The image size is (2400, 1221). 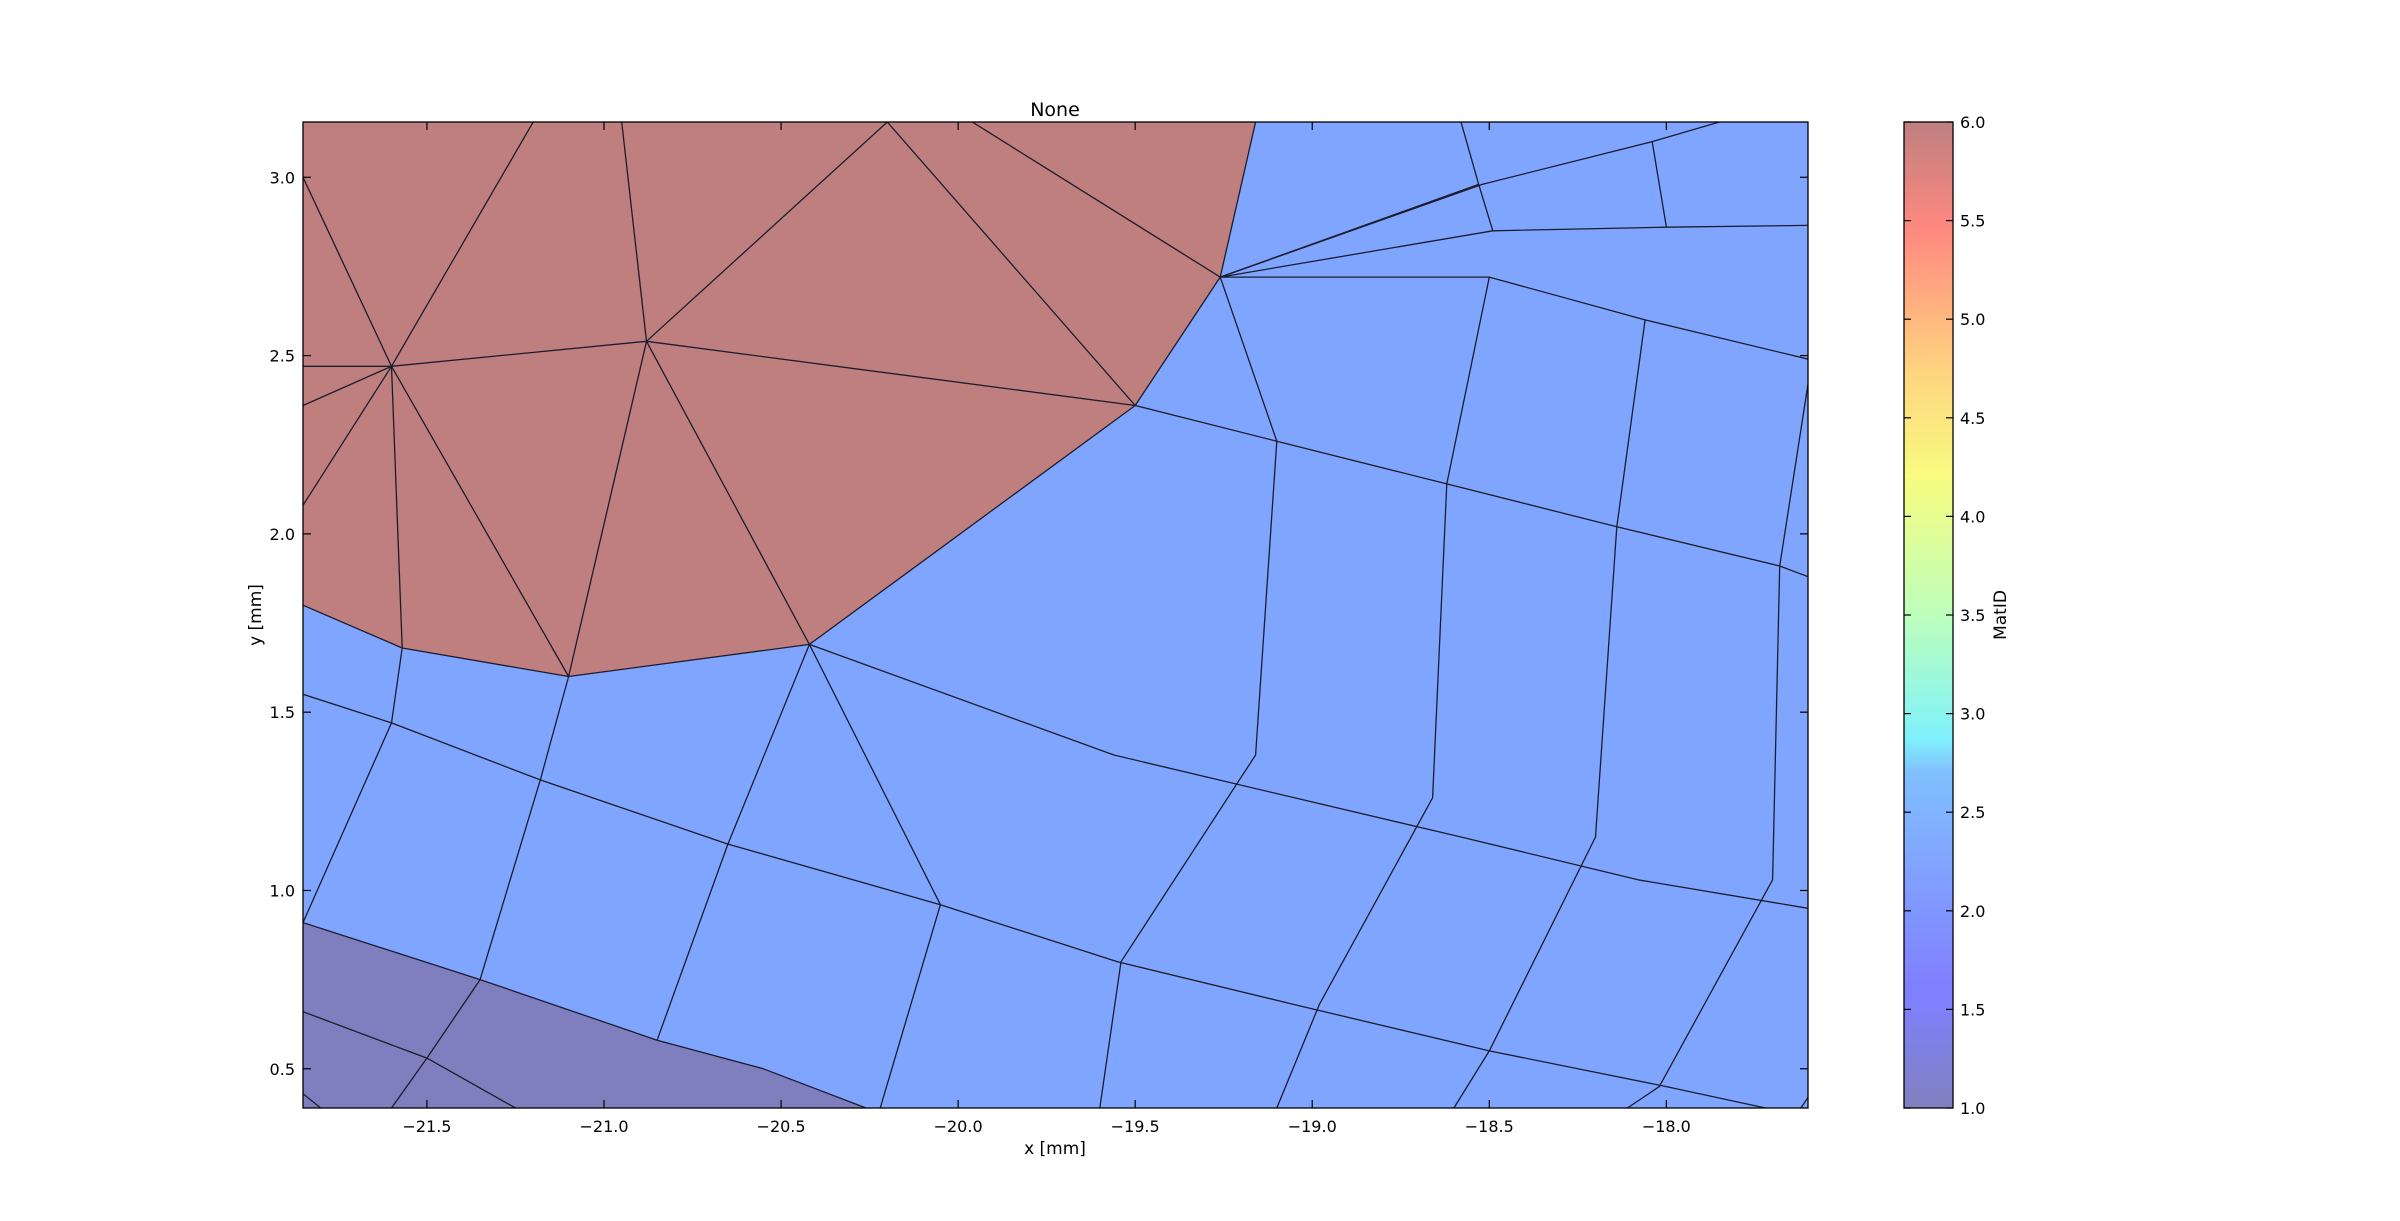 What do you see at coordinates (1972, 516) in the screenshot?
I see `colorbar-tick-label: 4.0` at bounding box center [1972, 516].